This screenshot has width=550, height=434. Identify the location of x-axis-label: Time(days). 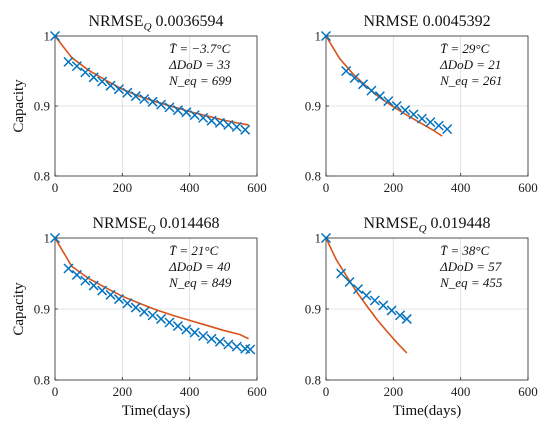
(156, 411).